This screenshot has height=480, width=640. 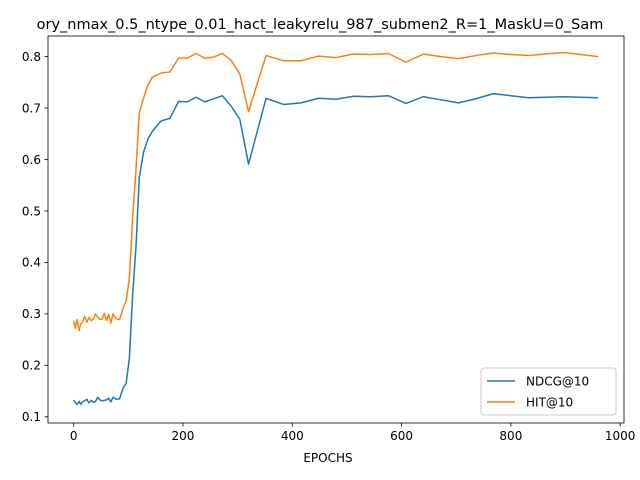 I want to click on y-tick-label: 0.6, so click(x=31, y=160).